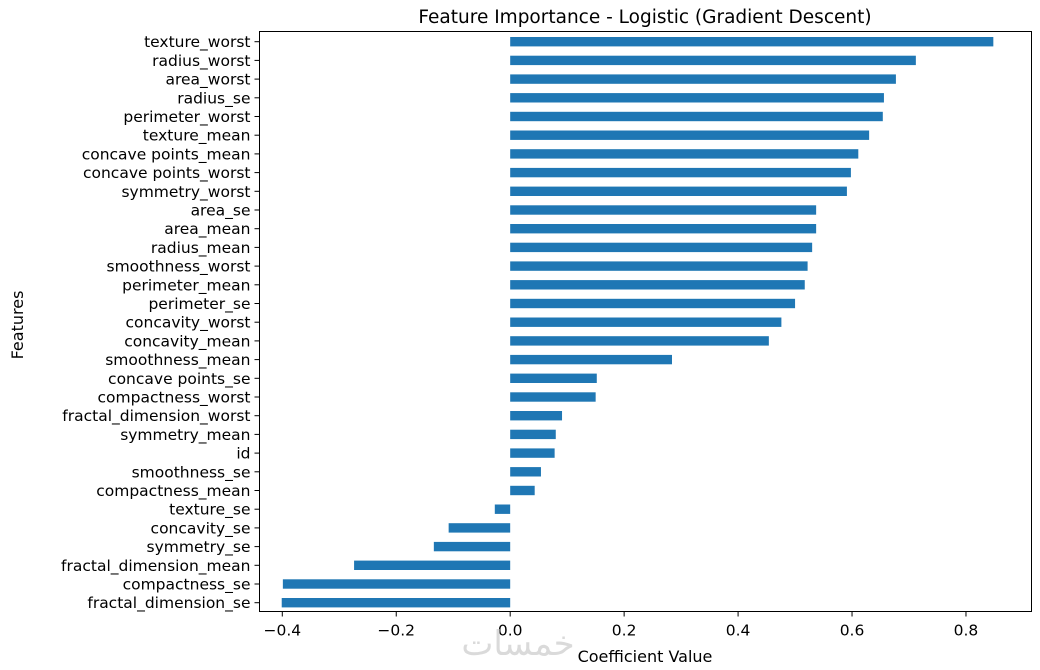  I want to click on y-tick-label: area_worst, so click(207, 80).